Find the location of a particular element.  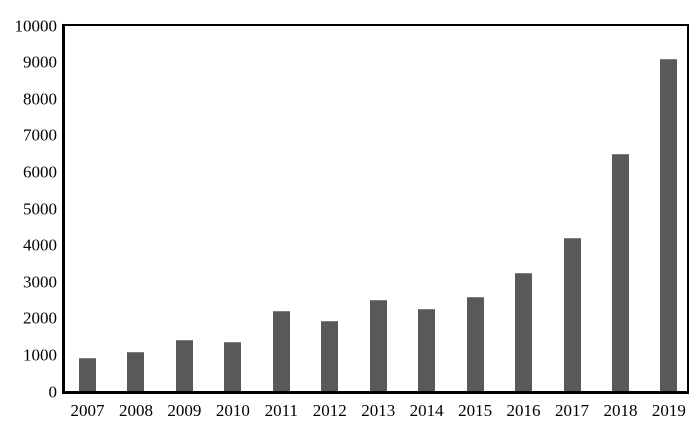

x-tick-label-2011: 2011 is located at coordinates (281, 410).